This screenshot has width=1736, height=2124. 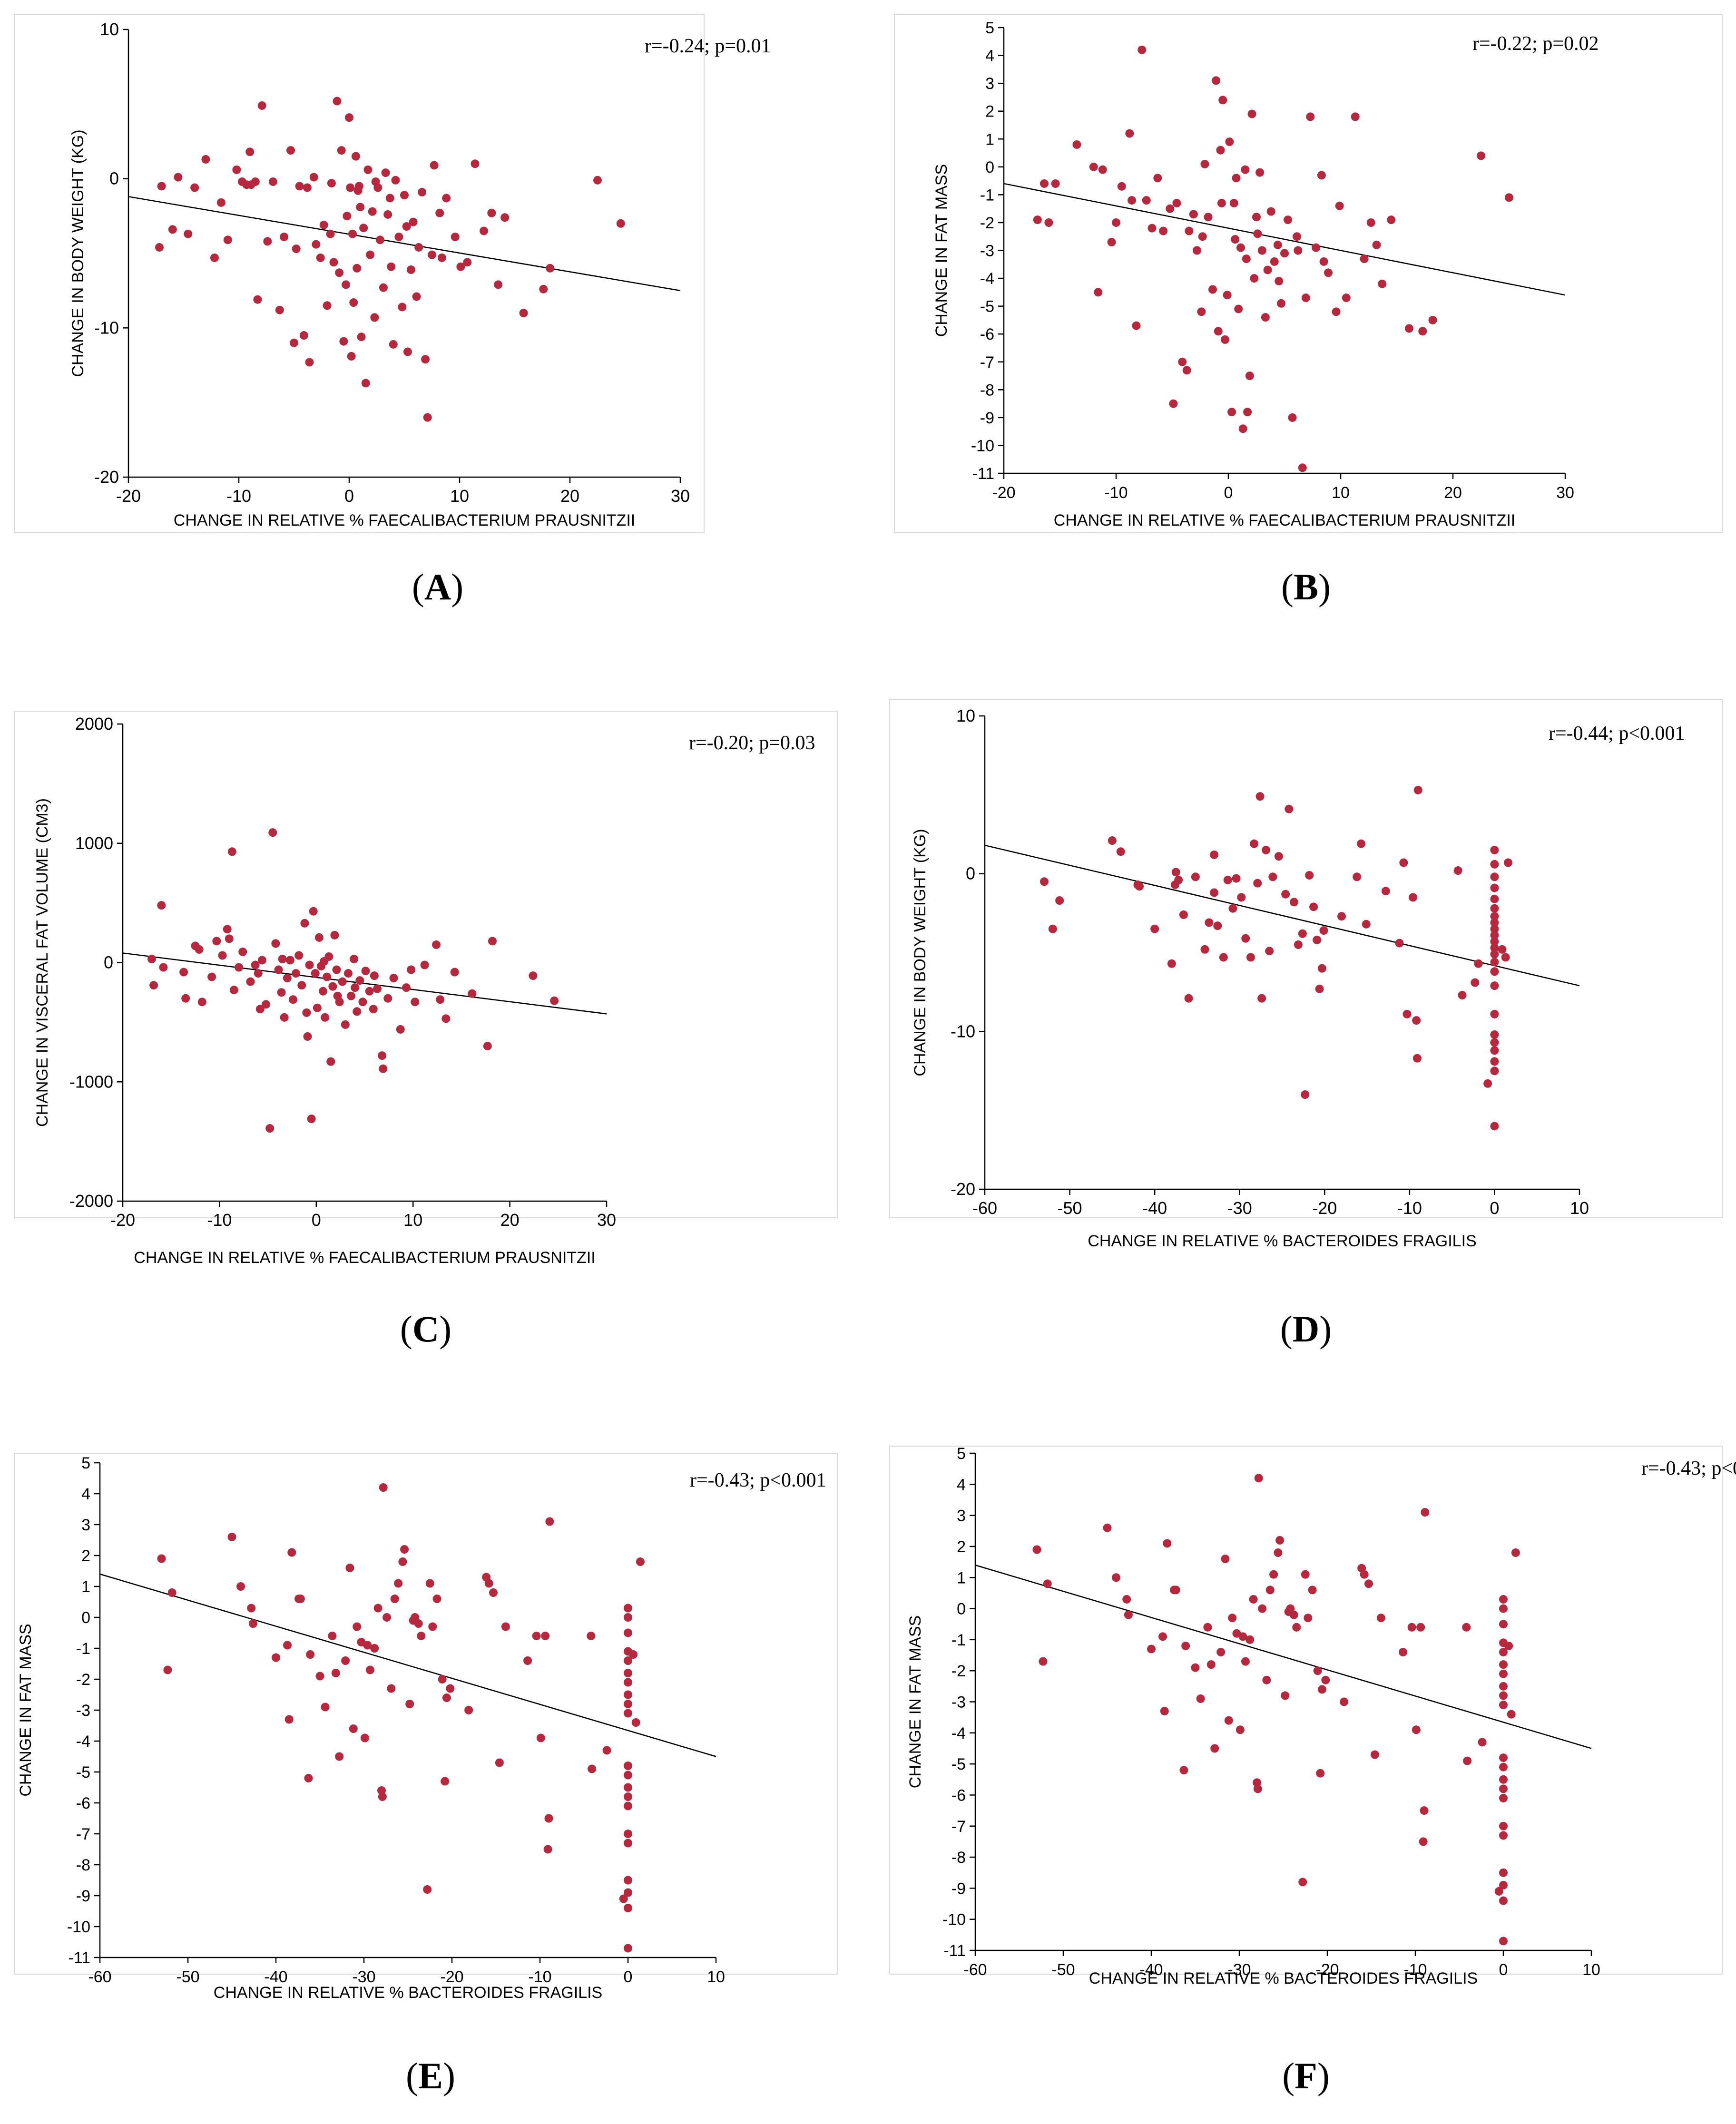 I want to click on y-tick-label: -7, so click(x=987, y=362).